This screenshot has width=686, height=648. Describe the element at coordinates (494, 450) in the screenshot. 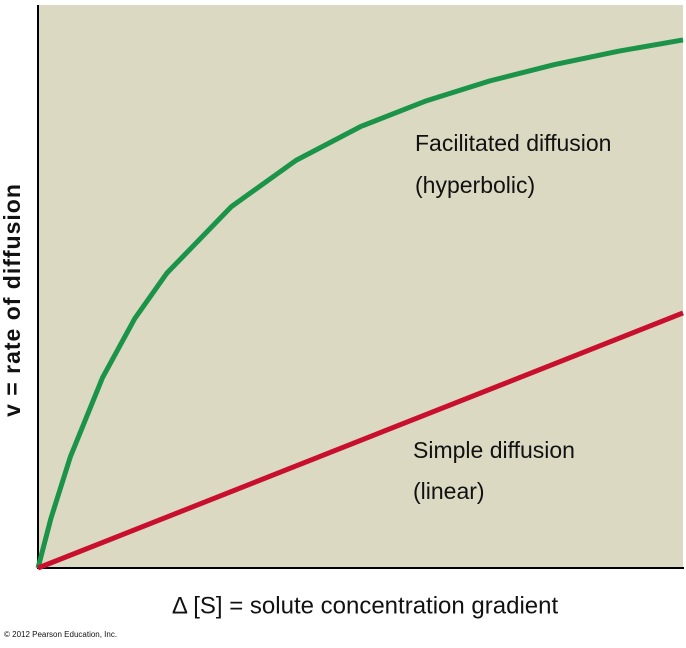

I see `series-label: Simple diffusion` at that location.